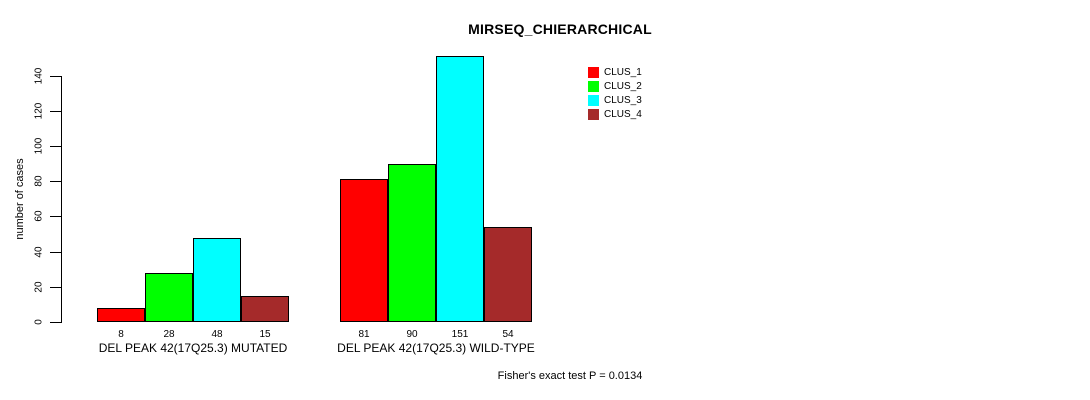  What do you see at coordinates (169, 334) in the screenshot?
I see `bar-value-label: 28` at bounding box center [169, 334].